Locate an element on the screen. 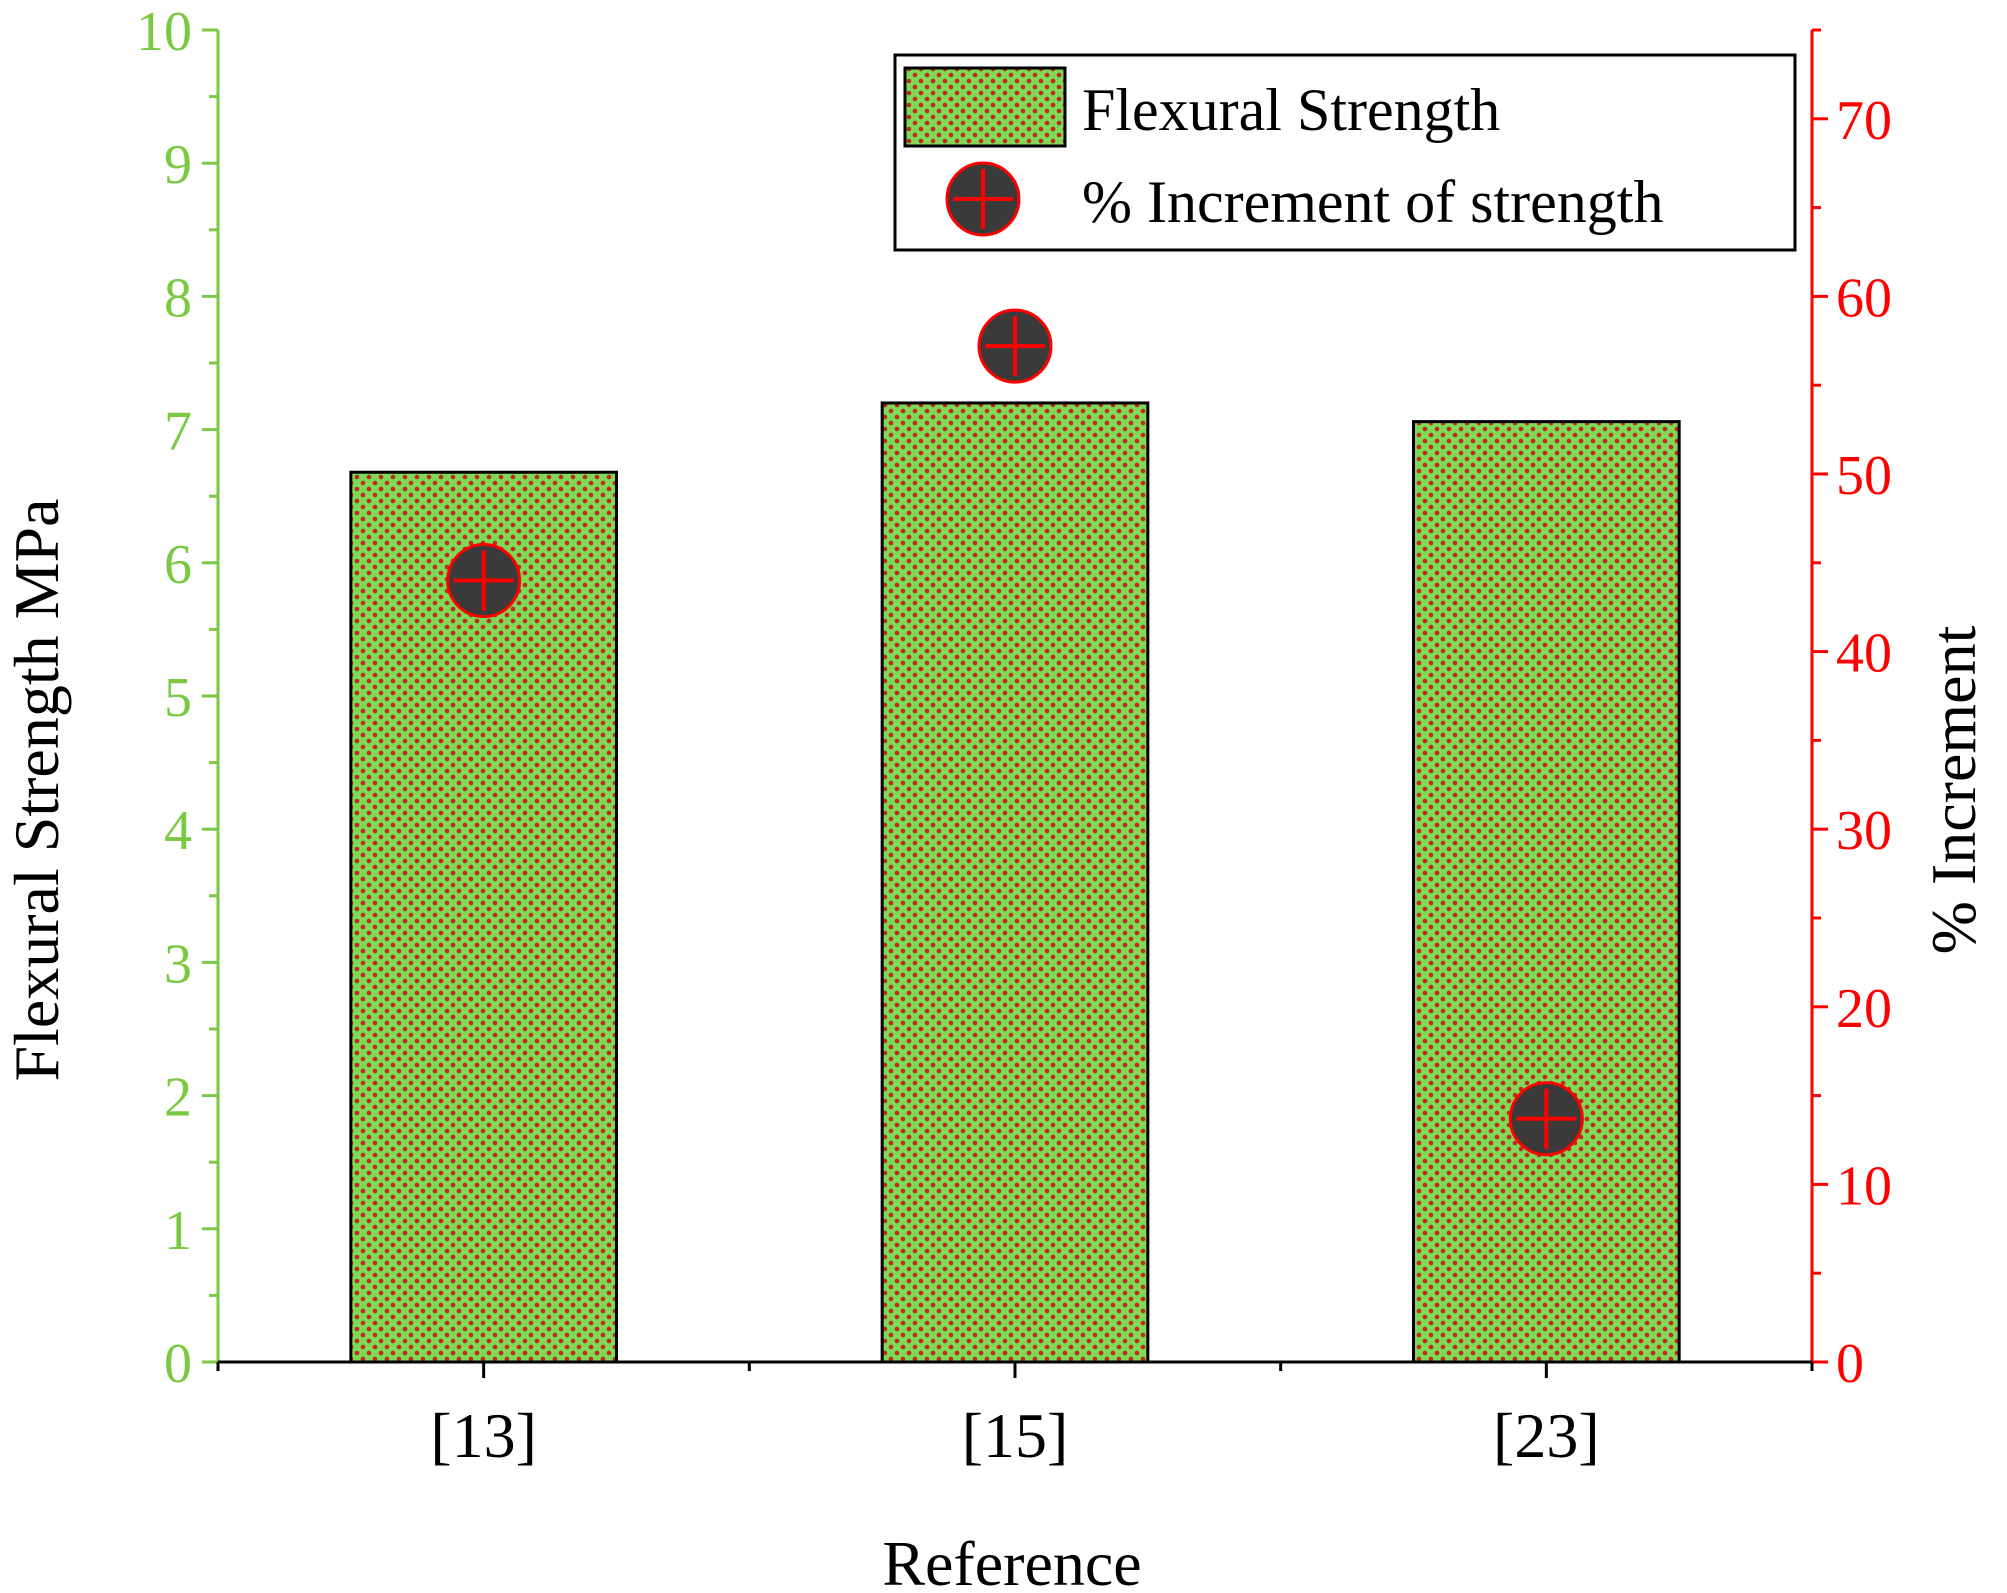 The width and height of the screenshot is (2007, 1593). legend-label-flexural-strength: Flexural Strength is located at coordinates (1291, 110).